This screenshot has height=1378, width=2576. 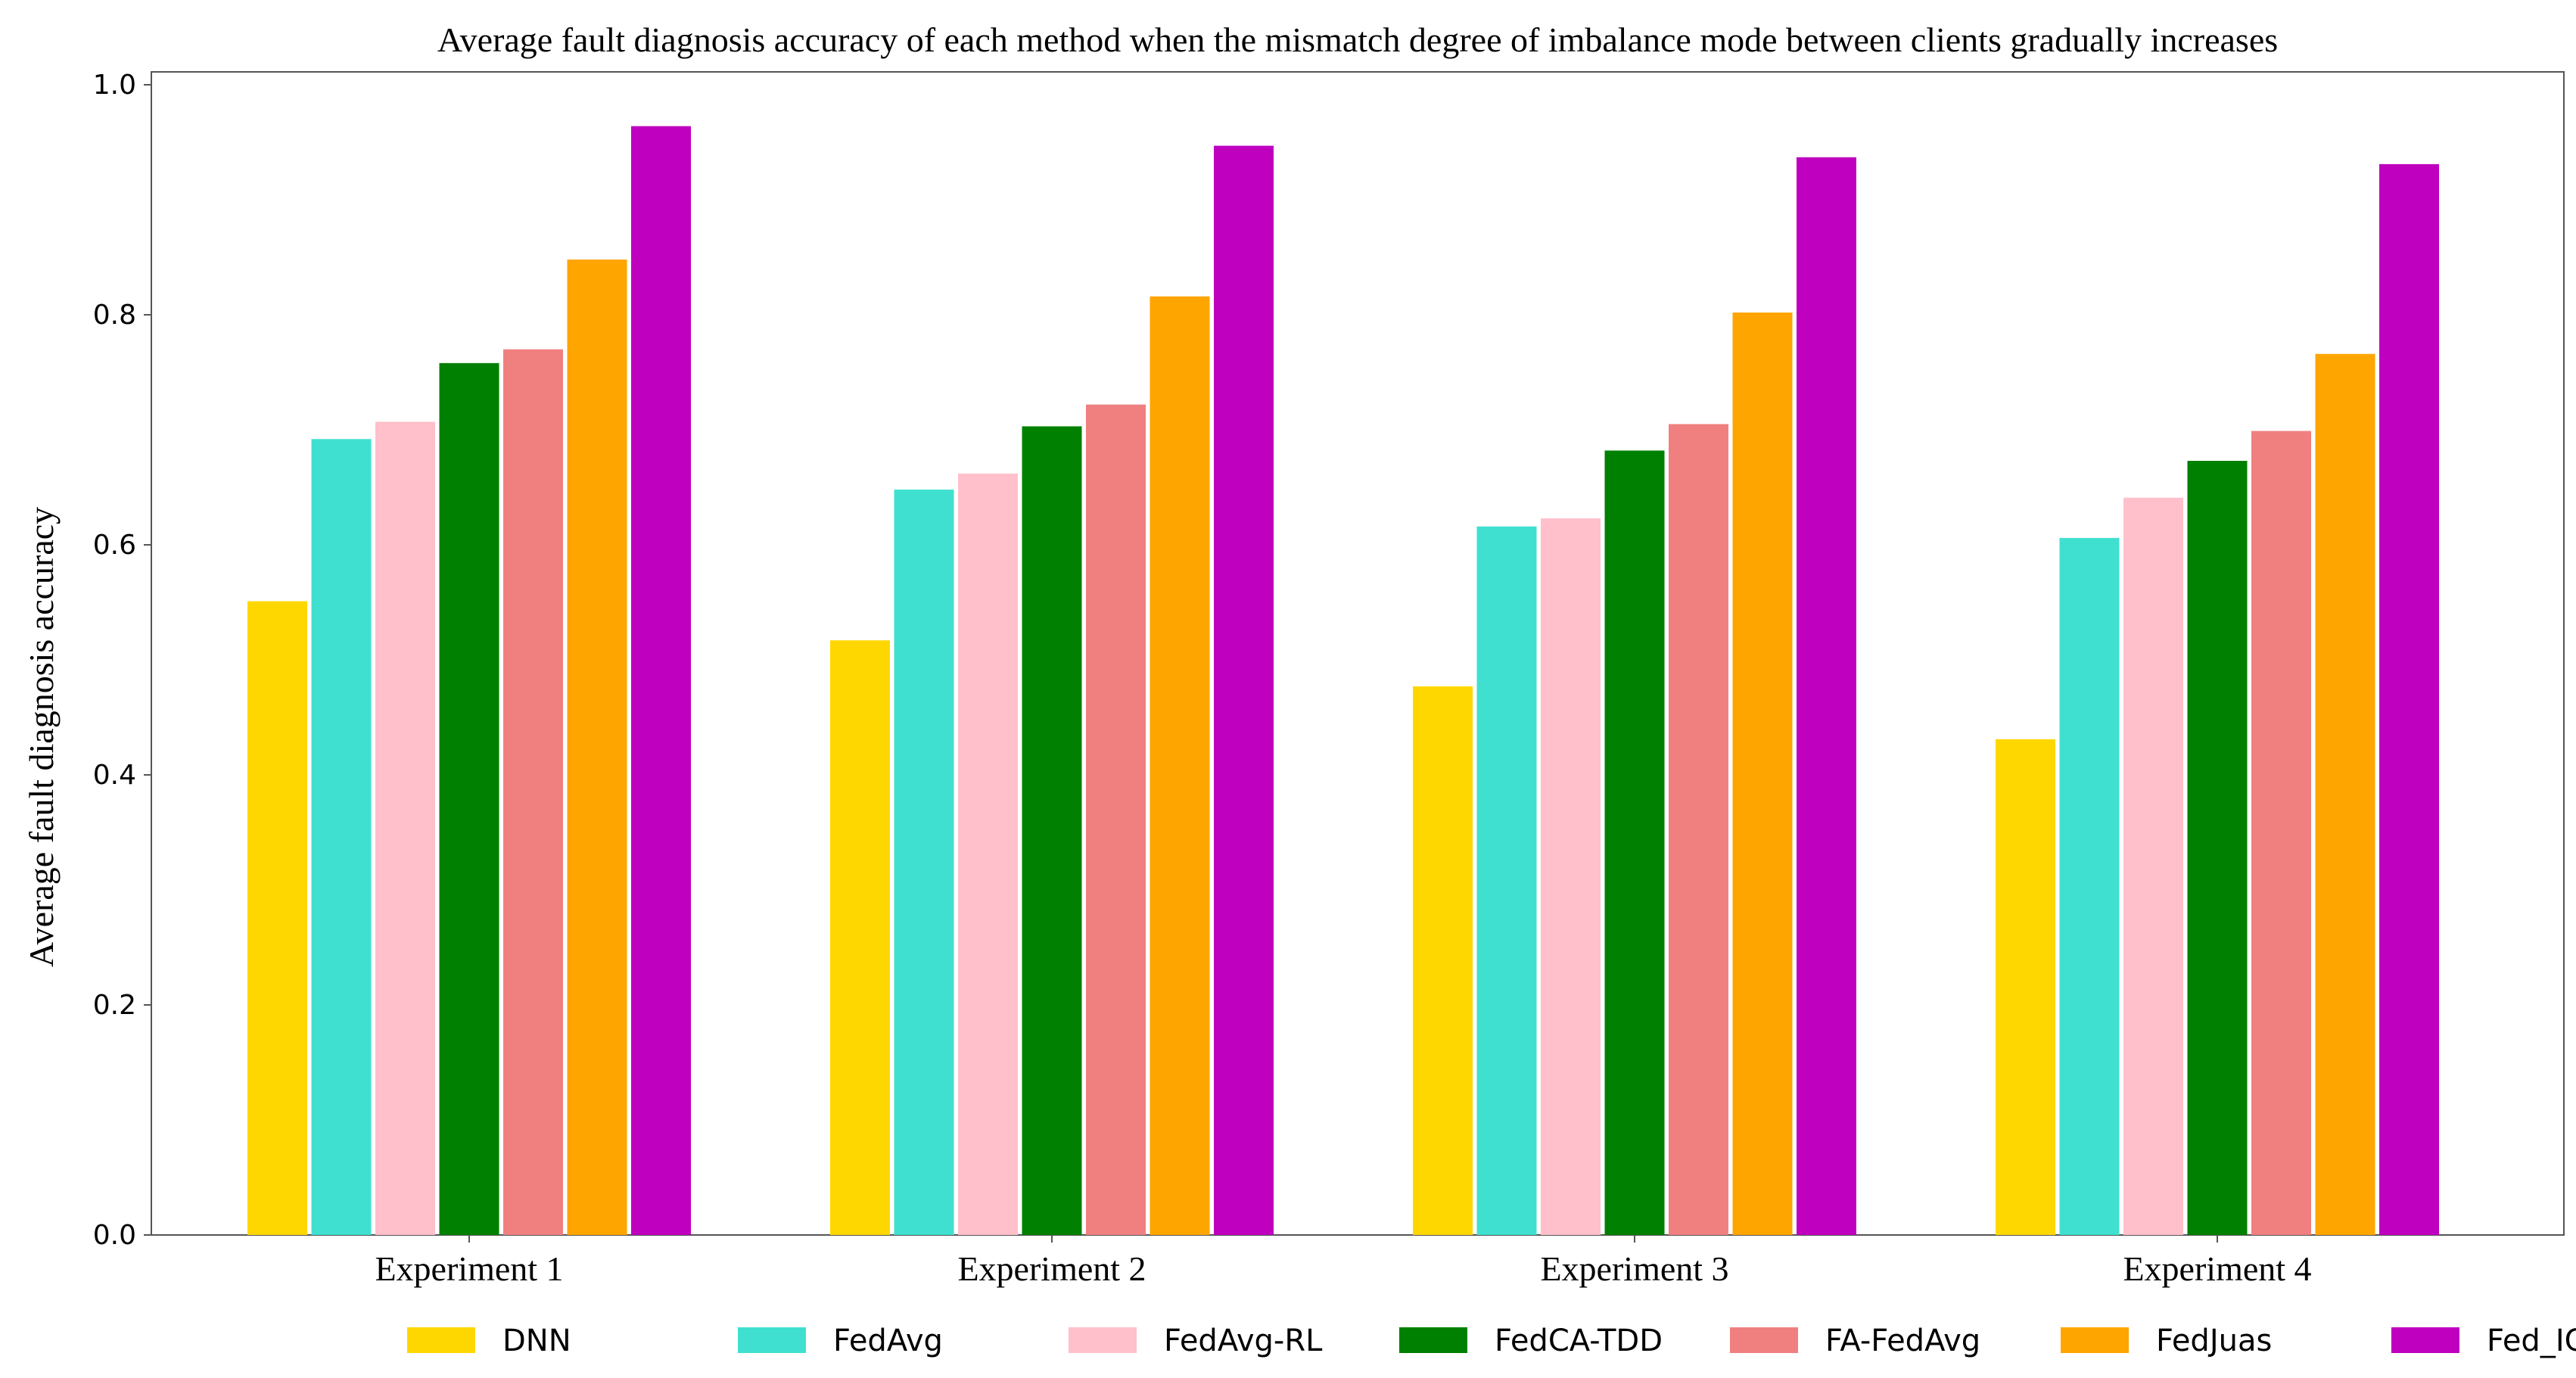 I want to click on legend-swatch-fa-fedavg, so click(x=1764, y=1340).